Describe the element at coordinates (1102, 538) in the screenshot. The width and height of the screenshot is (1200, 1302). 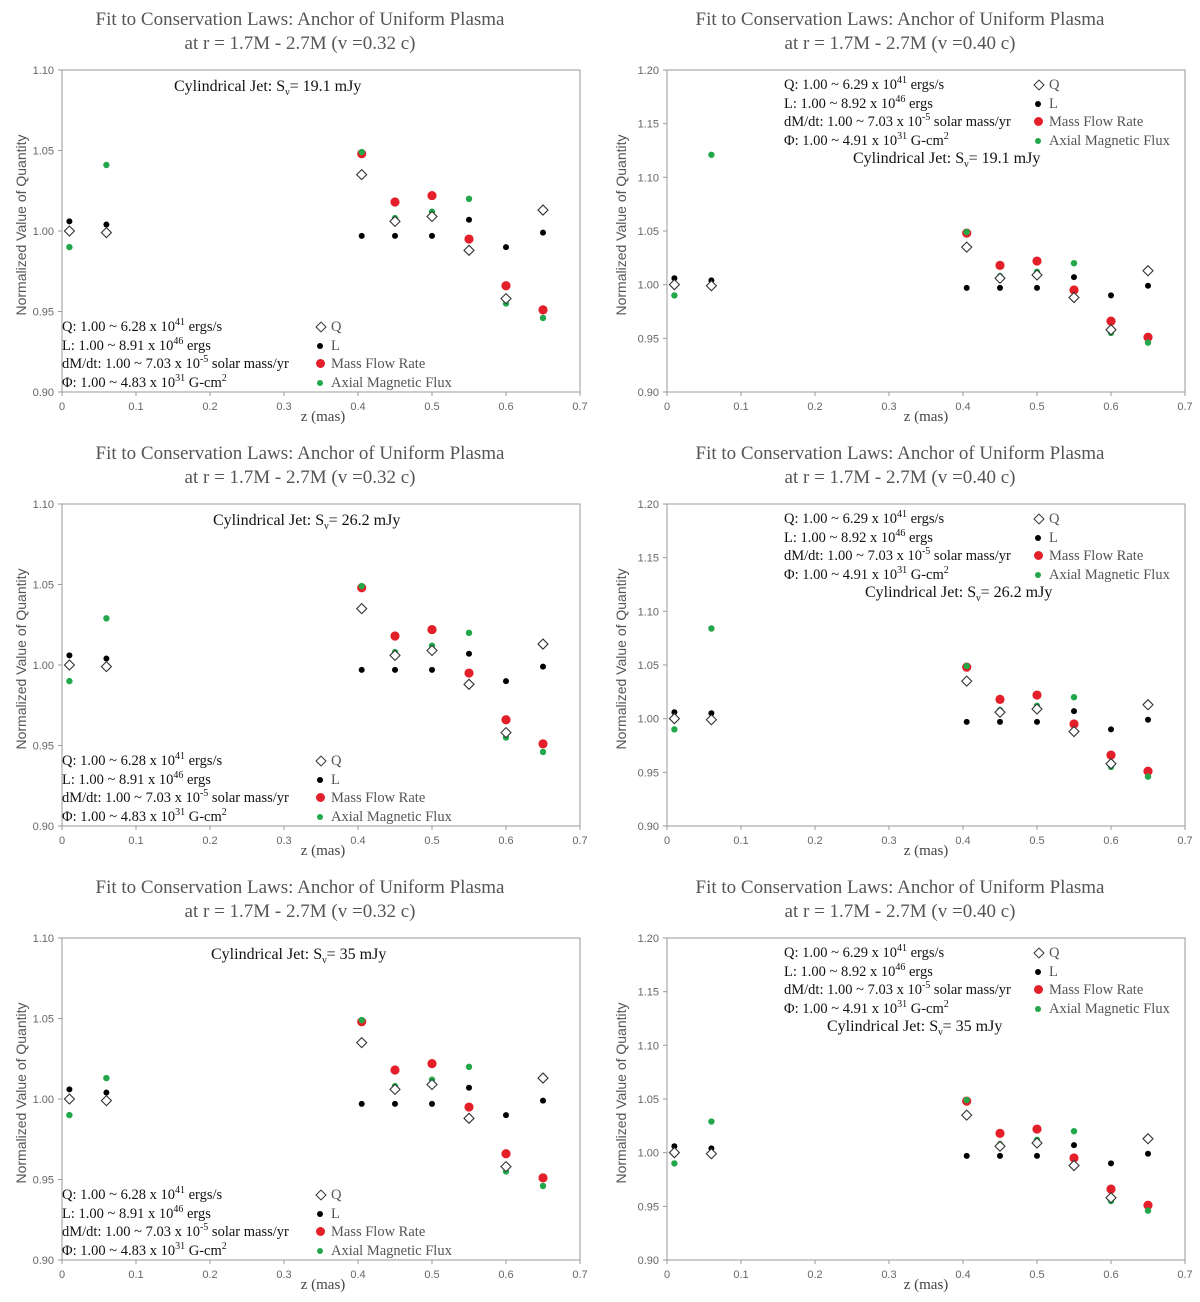
I see `legend-l: L` at that location.